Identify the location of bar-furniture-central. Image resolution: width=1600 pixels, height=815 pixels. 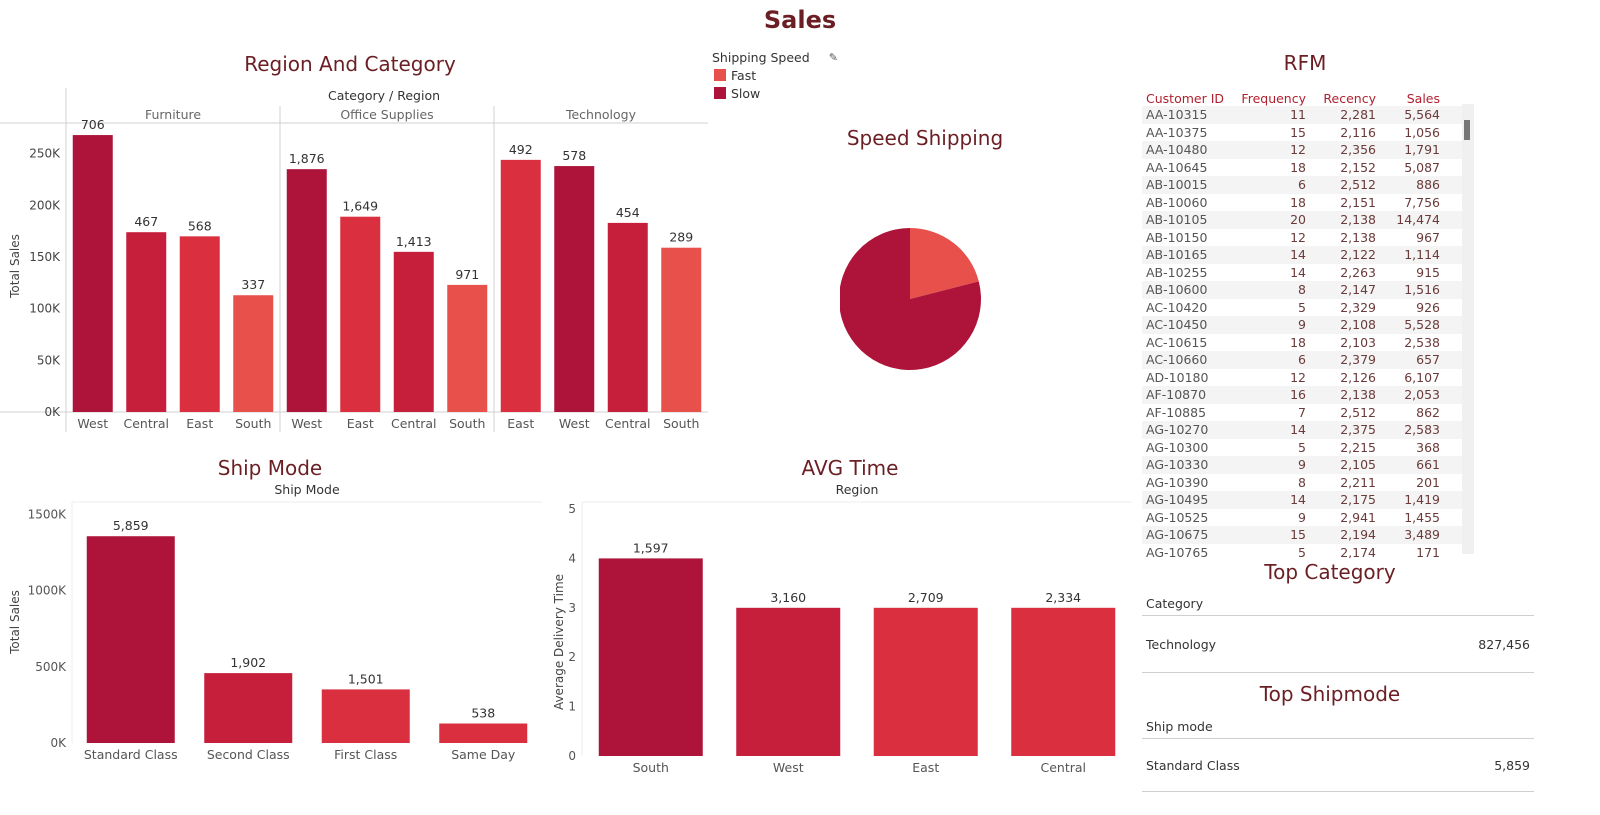
(146, 322).